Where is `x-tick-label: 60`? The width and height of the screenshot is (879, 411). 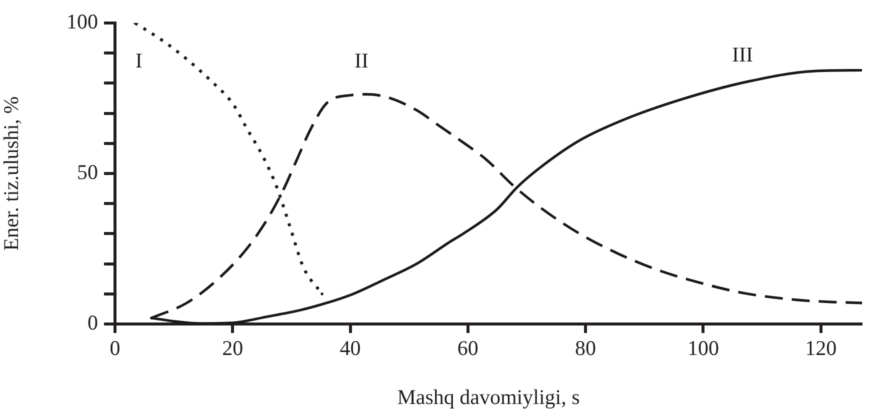
x-tick-label: 60 is located at coordinates (467, 348).